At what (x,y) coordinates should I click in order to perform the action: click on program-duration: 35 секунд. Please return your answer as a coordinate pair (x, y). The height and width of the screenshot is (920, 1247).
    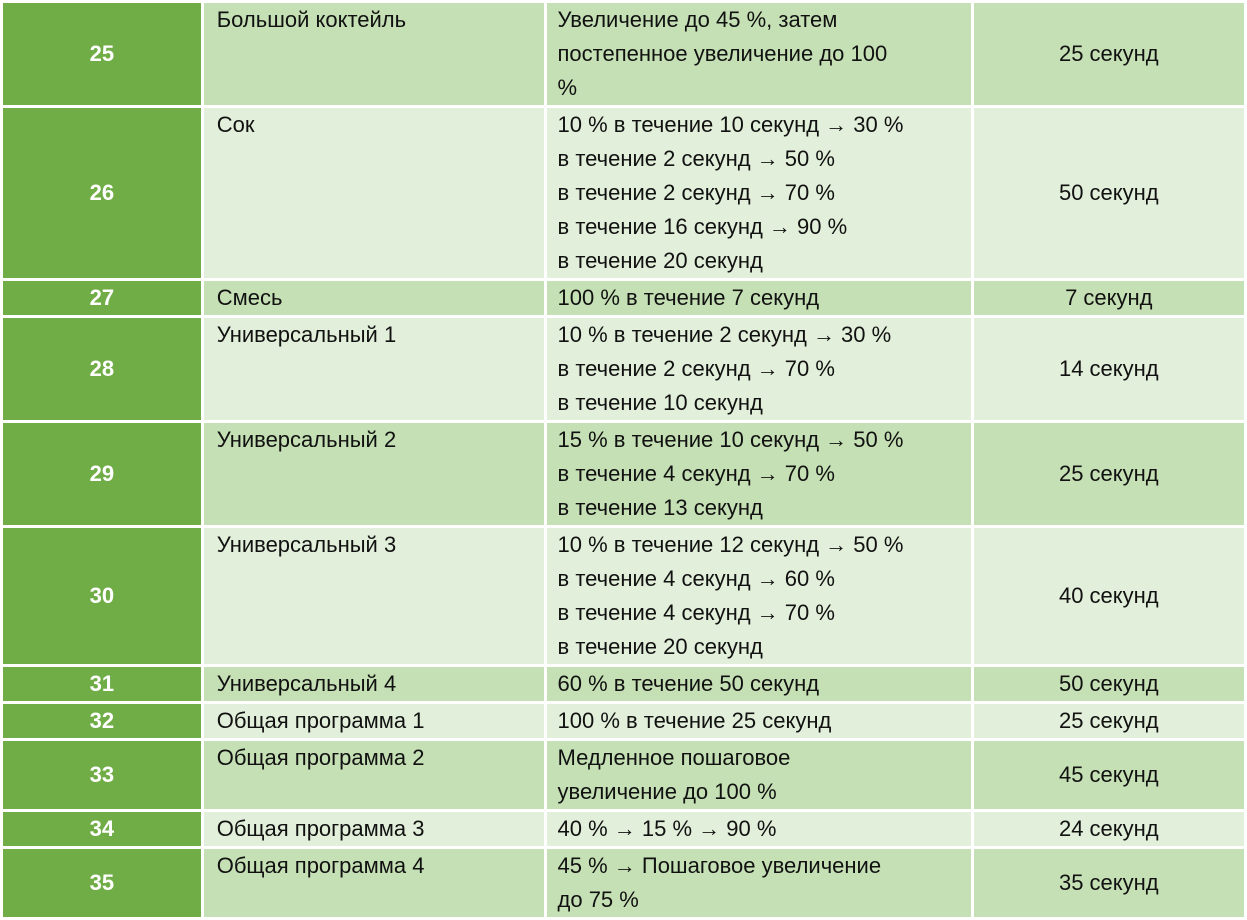
    Looking at the image, I should click on (1108, 883).